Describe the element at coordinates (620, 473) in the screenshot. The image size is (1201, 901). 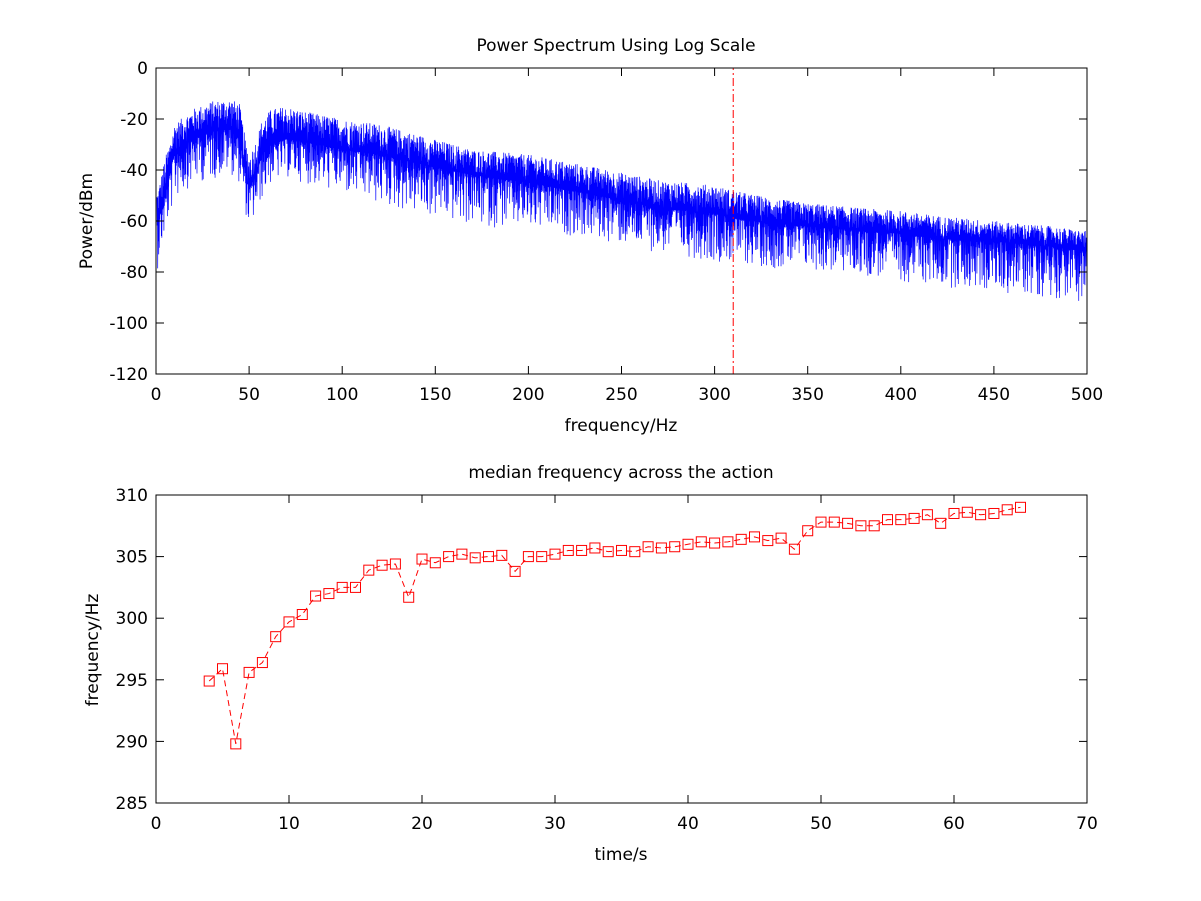
I see `chart-title: median frequency across the action` at that location.